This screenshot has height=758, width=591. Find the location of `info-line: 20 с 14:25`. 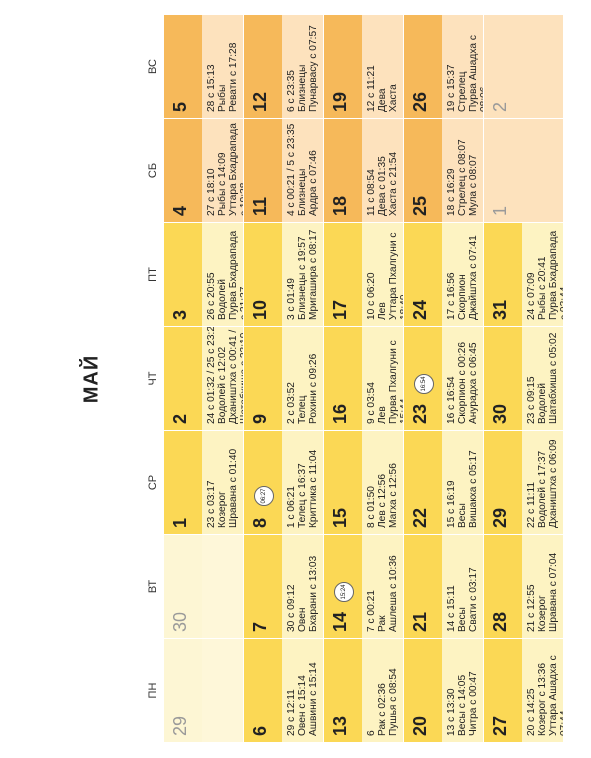

info-line: 20 с 14:25 is located at coordinates (531, 712).